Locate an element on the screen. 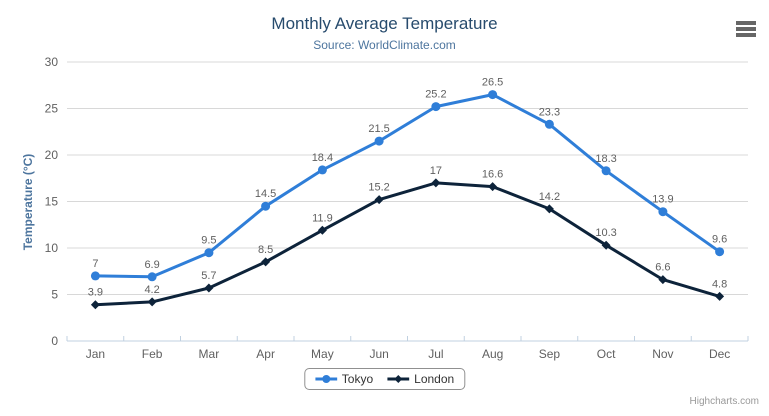 Image resolution: width=769 pixels, height=416 pixels. y-axis-tick-label: 30 is located at coordinates (52, 62).